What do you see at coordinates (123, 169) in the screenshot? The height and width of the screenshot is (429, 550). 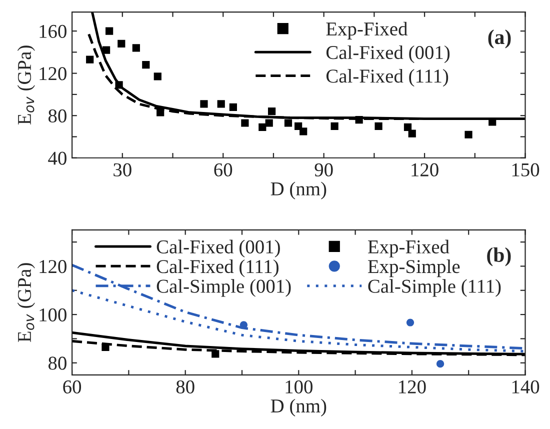 I see `x-tick-label: 30` at bounding box center [123, 169].